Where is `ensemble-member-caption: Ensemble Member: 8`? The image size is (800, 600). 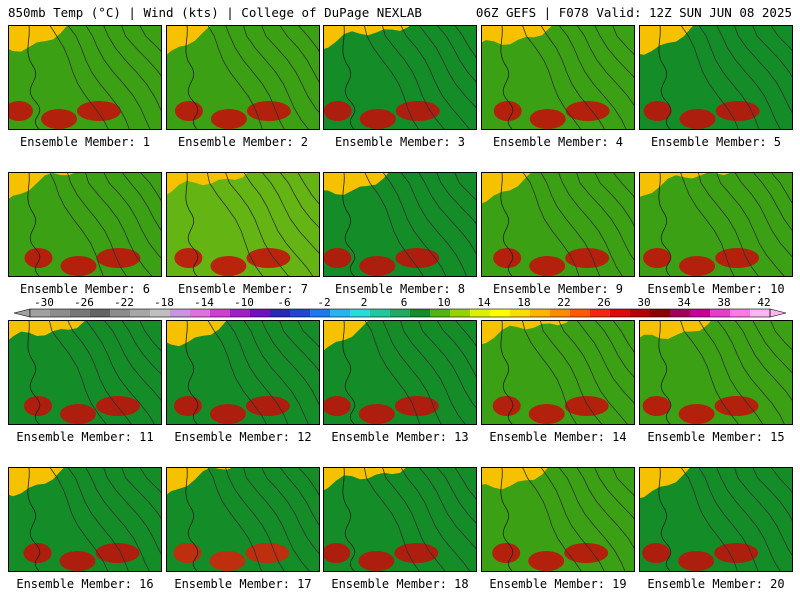
ensemble-member-caption: Ensemble Member: 8 is located at coordinates (400, 289).